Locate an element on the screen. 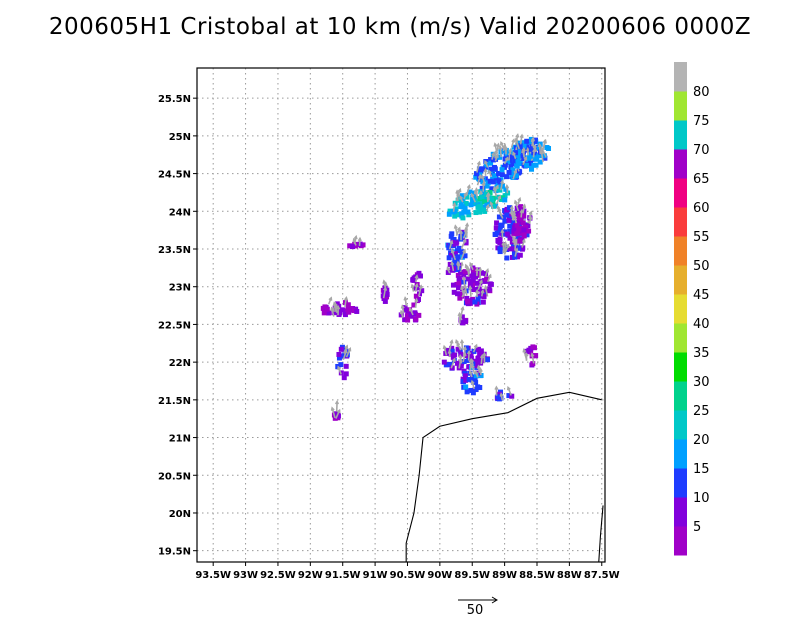 The image size is (800, 618). y-tick-label: 24N is located at coordinates (180, 212).